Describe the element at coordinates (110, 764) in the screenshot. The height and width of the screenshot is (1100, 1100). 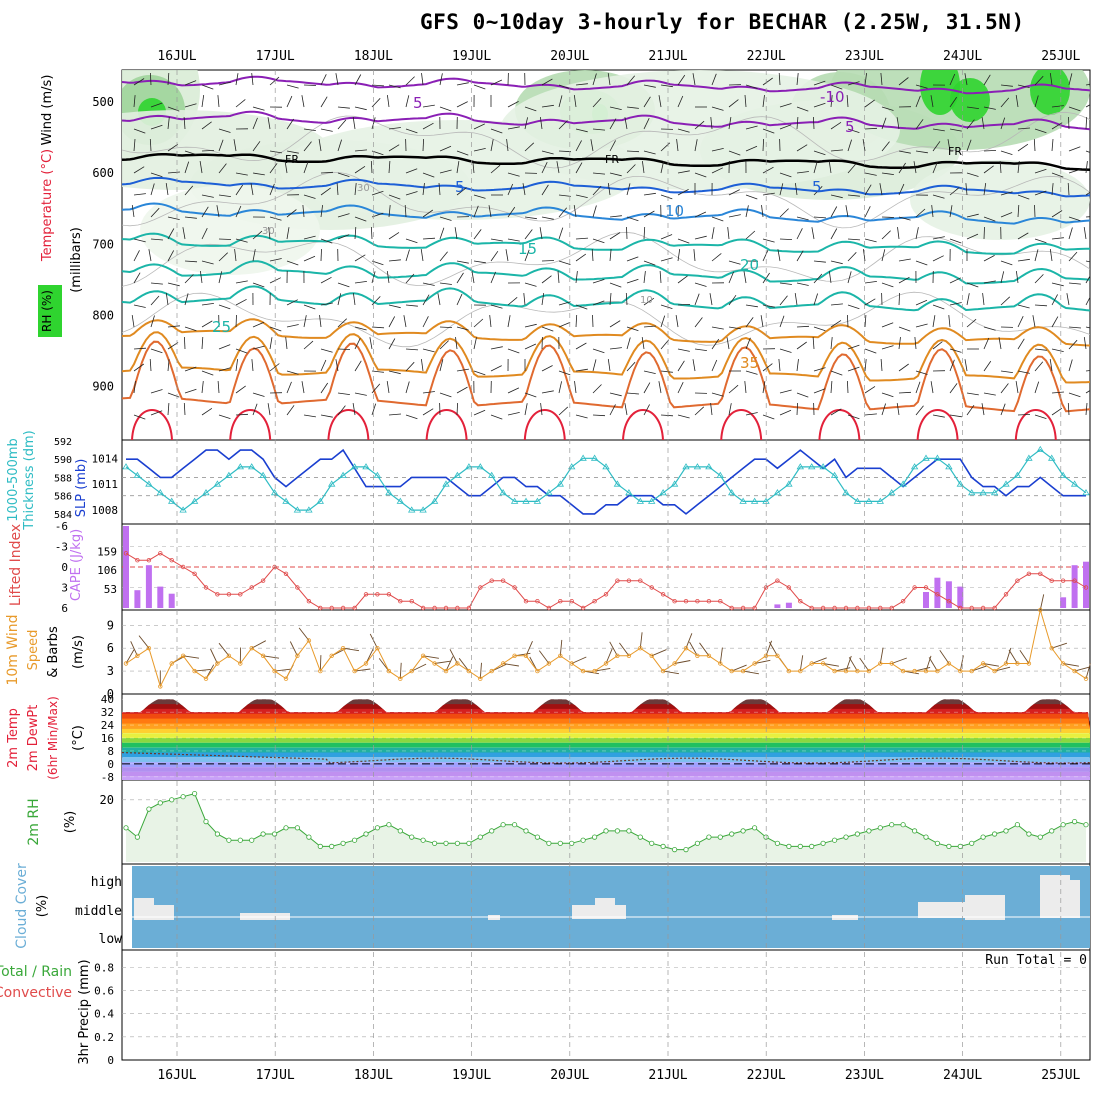
I see `temp2m-tick: 0` at that location.